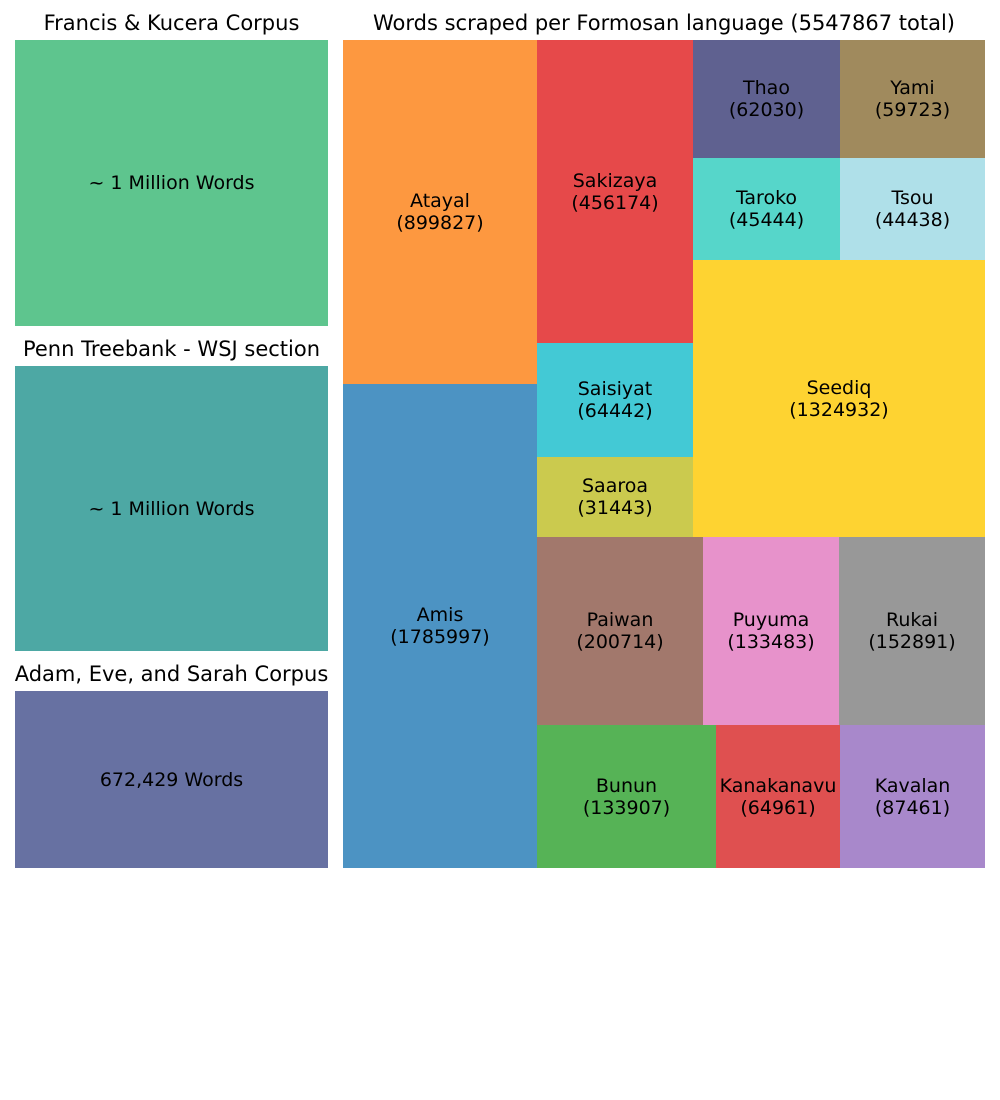 The height and width of the screenshot is (1100, 1000). I want to click on treemap-tile-taroko: Taroko (45444), so click(766, 209).